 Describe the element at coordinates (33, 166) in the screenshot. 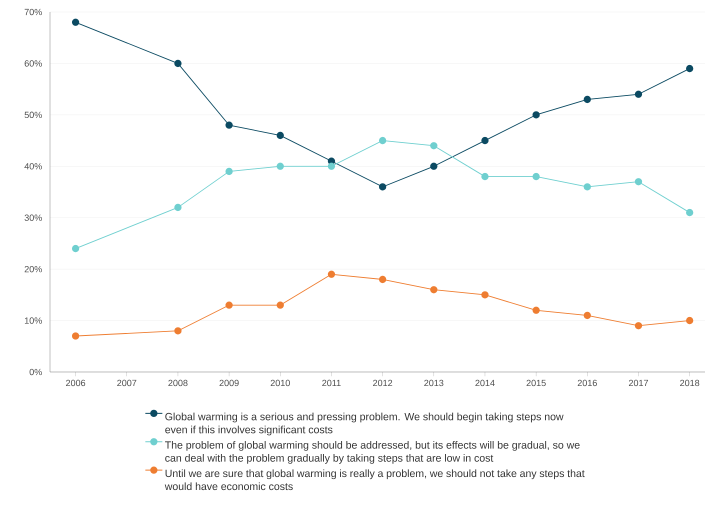

I see `y-tick-label: 40%` at that location.